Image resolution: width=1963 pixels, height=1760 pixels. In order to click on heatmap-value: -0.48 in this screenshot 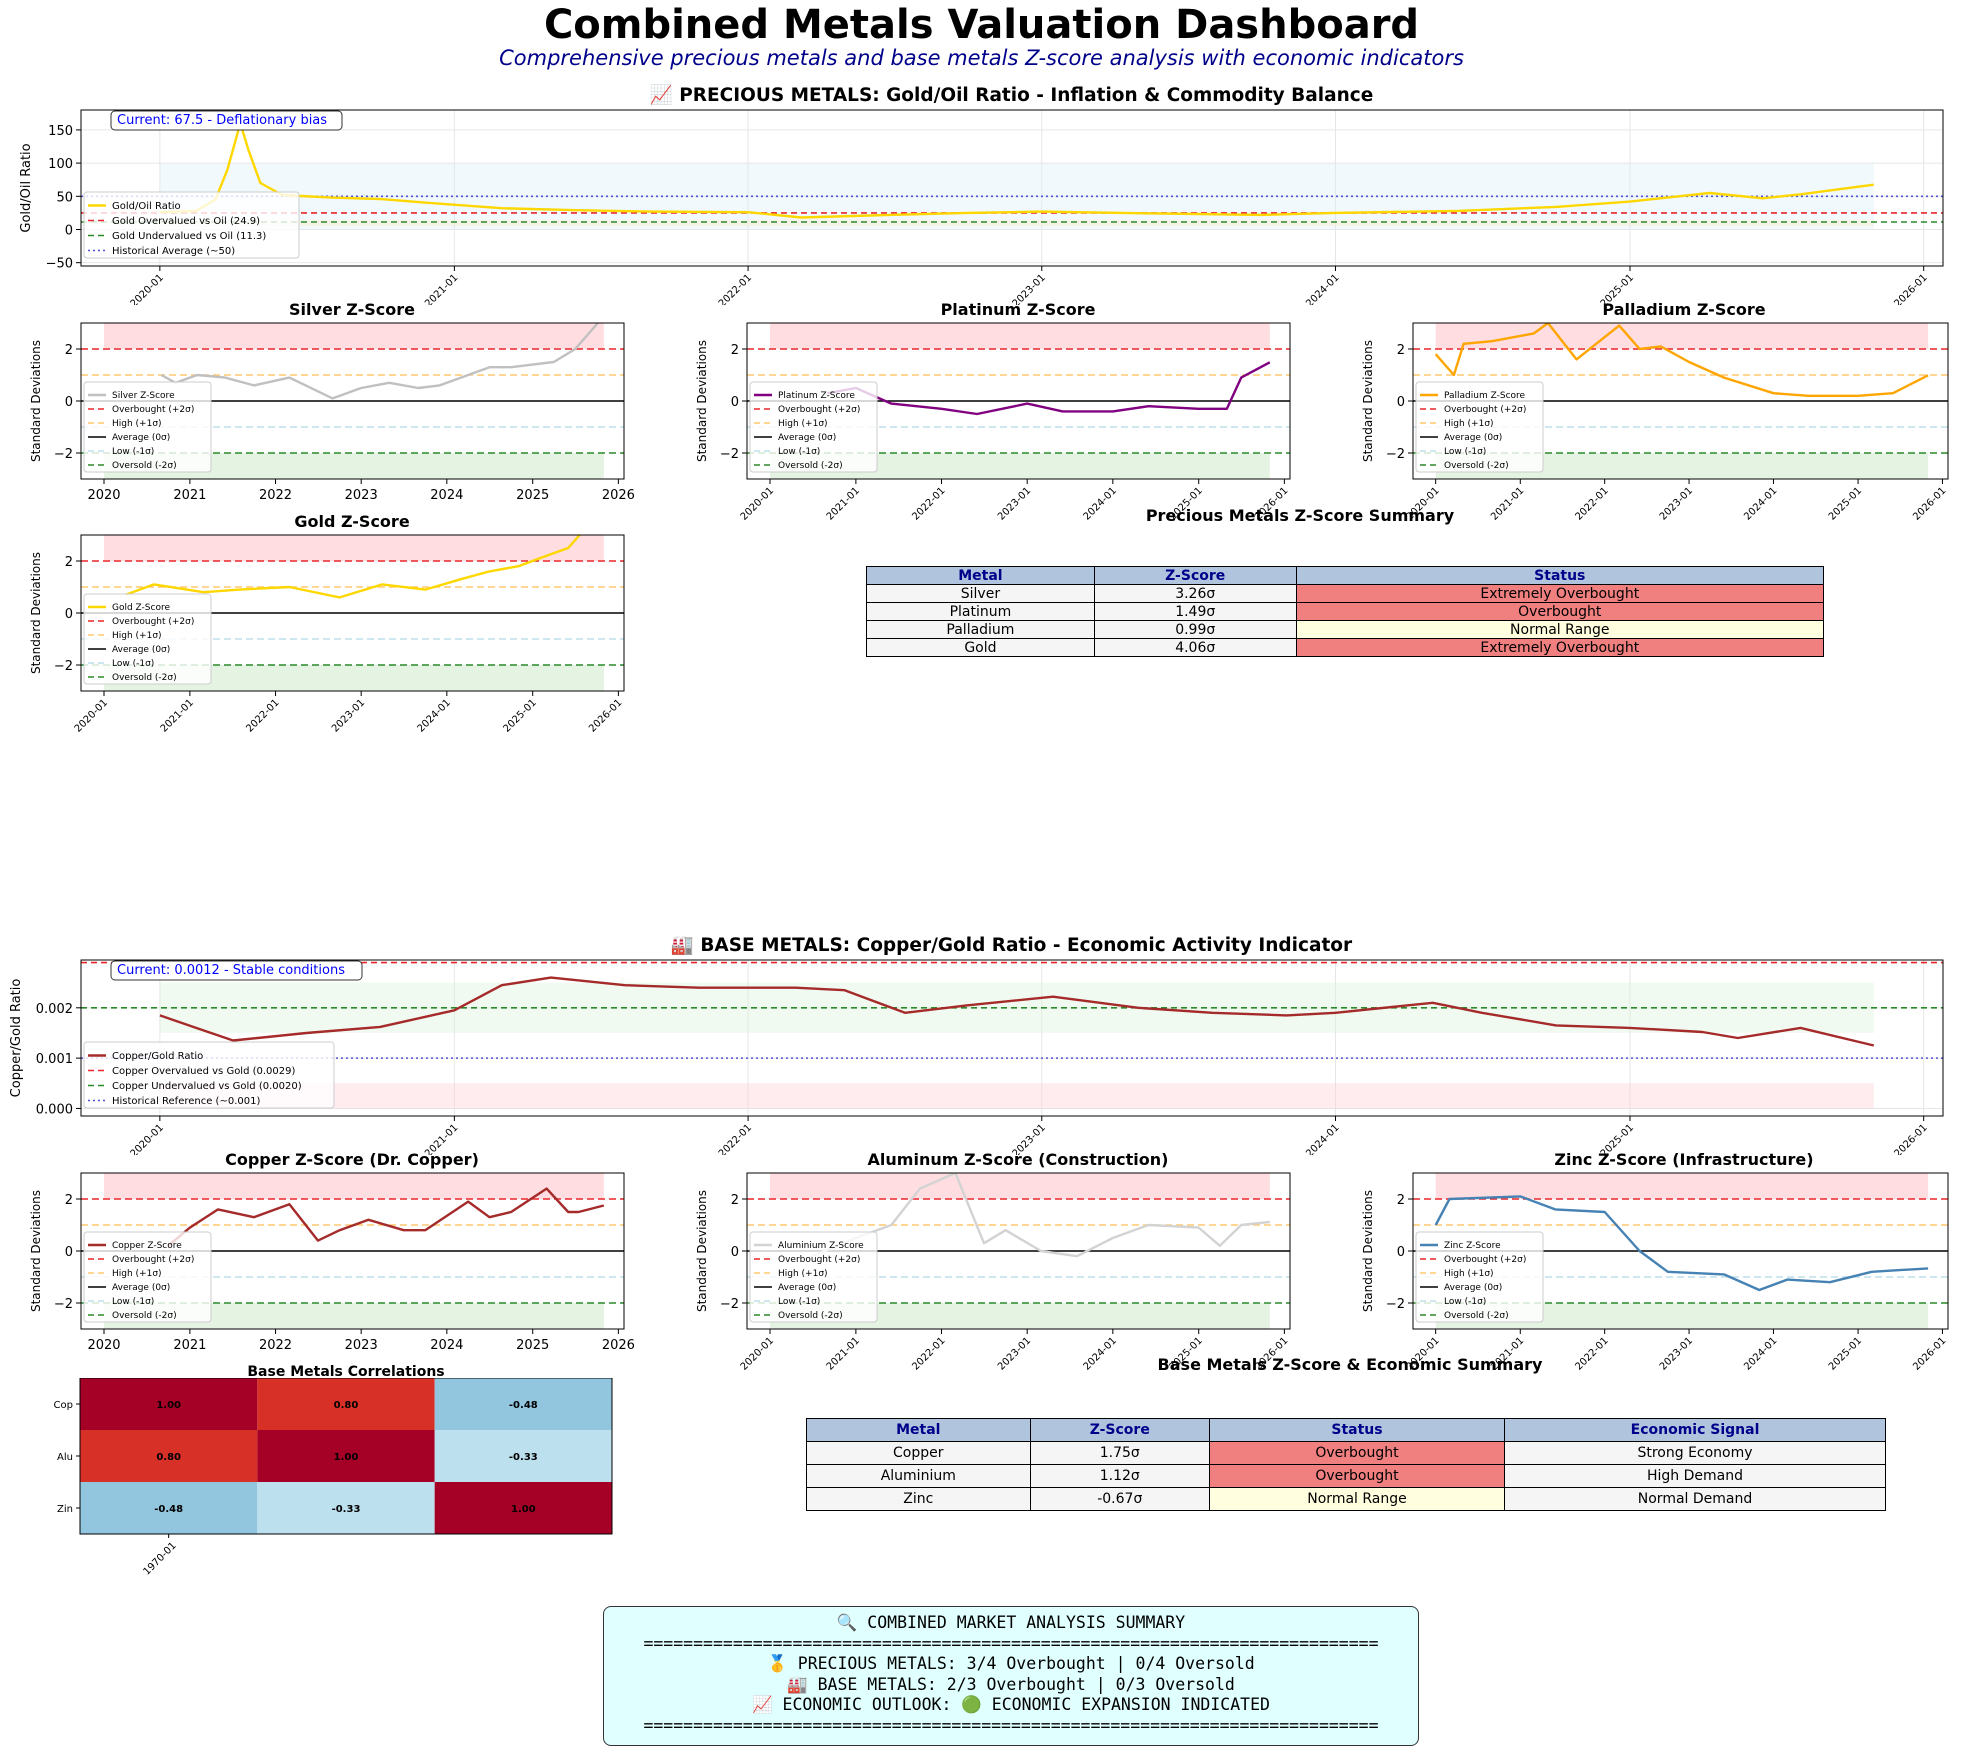, I will do `click(168, 1509)`.